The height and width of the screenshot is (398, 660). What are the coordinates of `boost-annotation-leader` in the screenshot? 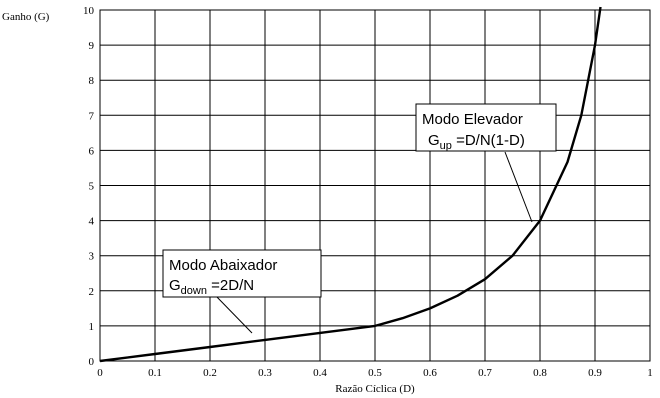 It's located at (518, 187).